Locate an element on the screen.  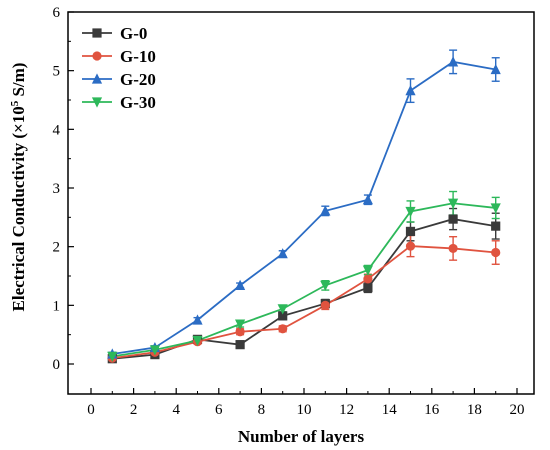
legend-item-g-0: G-0 is located at coordinates (114, 33).